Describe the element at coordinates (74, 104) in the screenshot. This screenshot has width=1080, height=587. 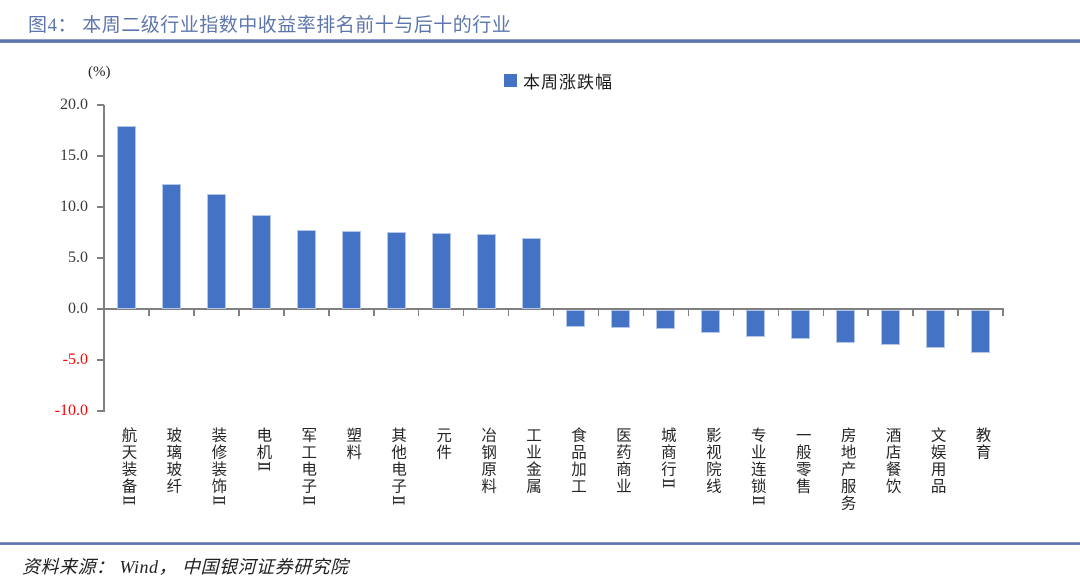
I see `y-axis-label: 20.0` at that location.